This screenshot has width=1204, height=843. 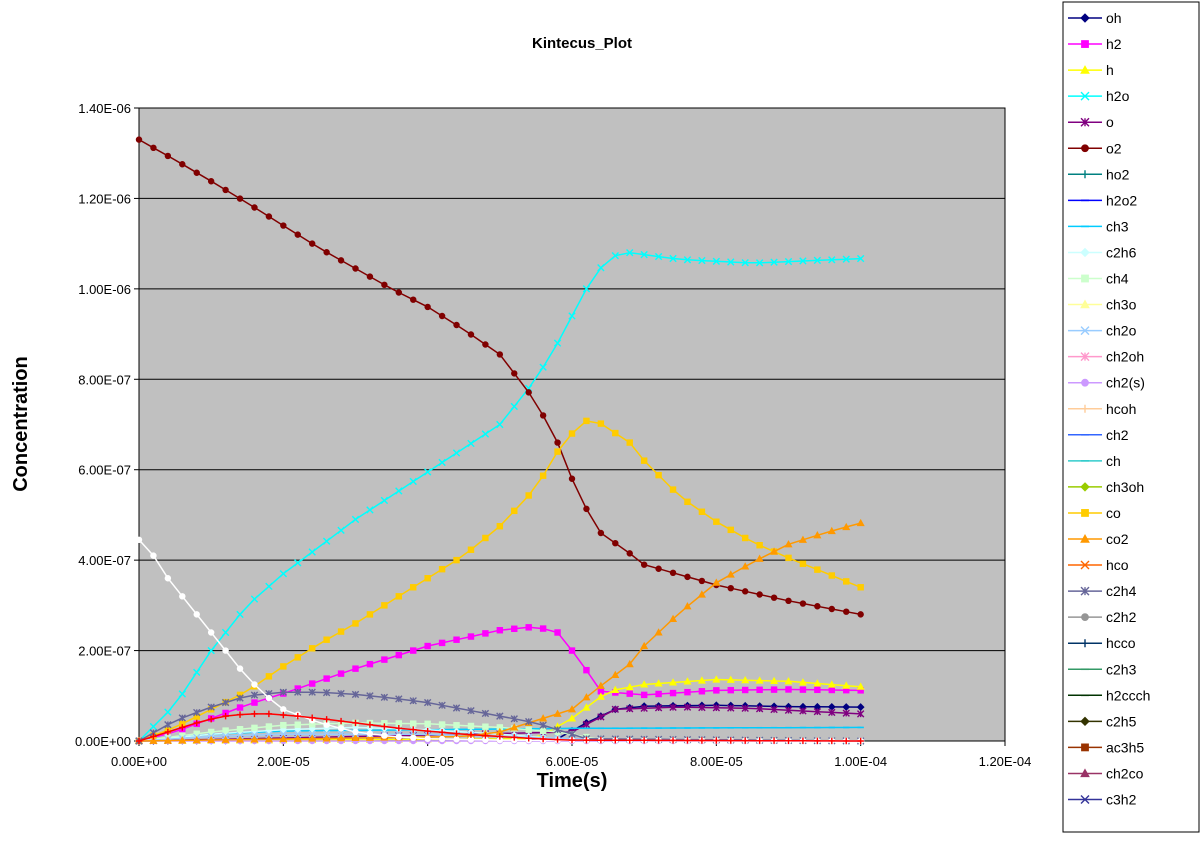 I want to click on legend-label: ch2o, so click(x=1121, y=331).